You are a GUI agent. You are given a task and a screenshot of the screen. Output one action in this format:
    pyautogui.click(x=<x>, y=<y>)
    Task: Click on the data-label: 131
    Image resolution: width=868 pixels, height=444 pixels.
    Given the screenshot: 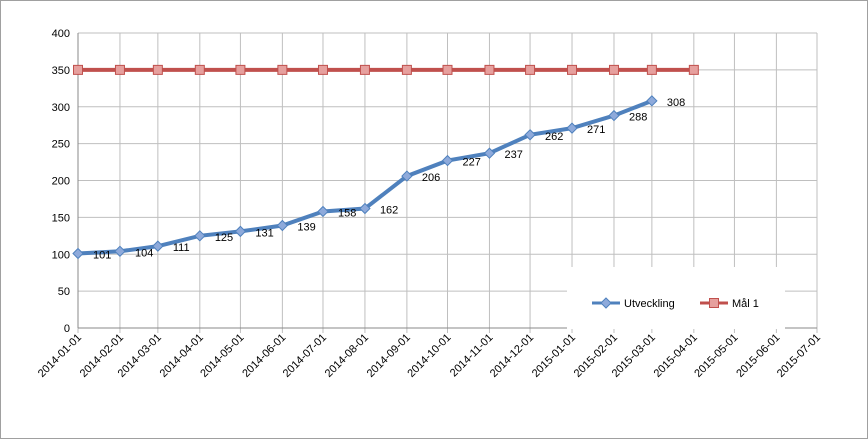 What is the action you would take?
    pyautogui.click(x=264, y=233)
    